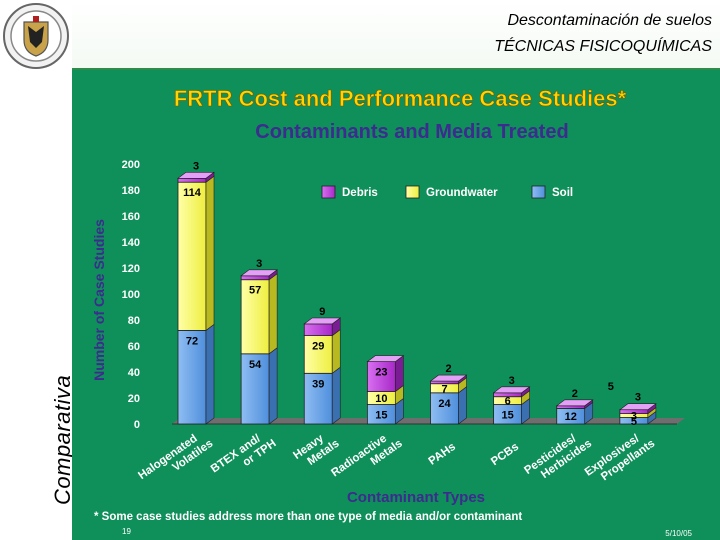 The image size is (720, 540). What do you see at coordinates (411, 132) in the screenshot?
I see `chart-subtitle: Contaminants and Media Treated` at bounding box center [411, 132].